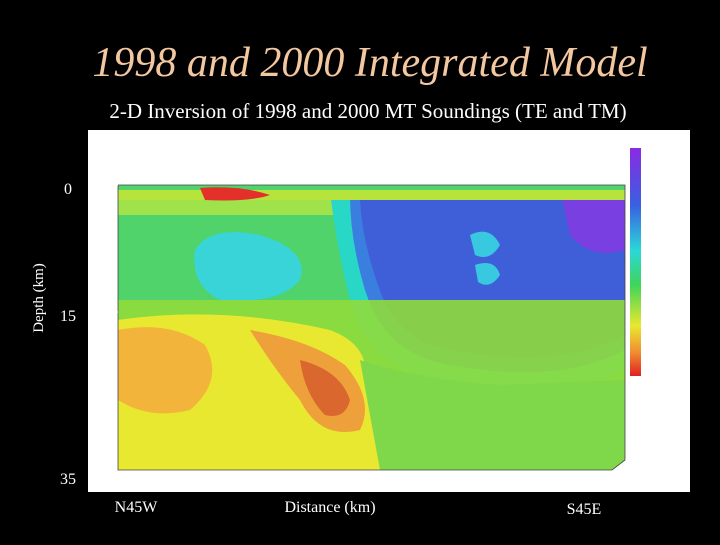  I want to click on bottom-label: Distance (km), so click(329, 507).